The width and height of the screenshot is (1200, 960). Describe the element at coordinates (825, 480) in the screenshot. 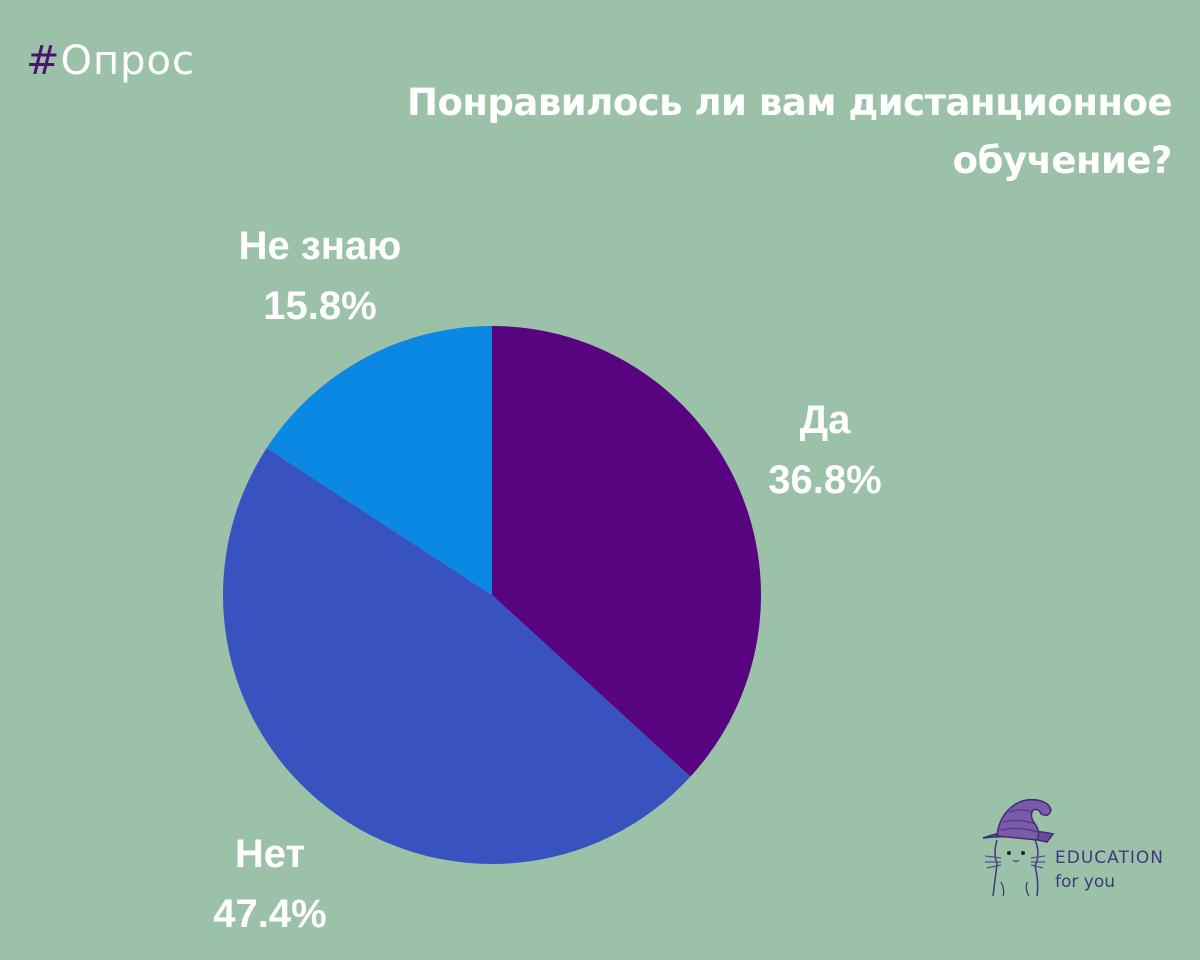

I see `label-yes-pct: 36.8%` at that location.